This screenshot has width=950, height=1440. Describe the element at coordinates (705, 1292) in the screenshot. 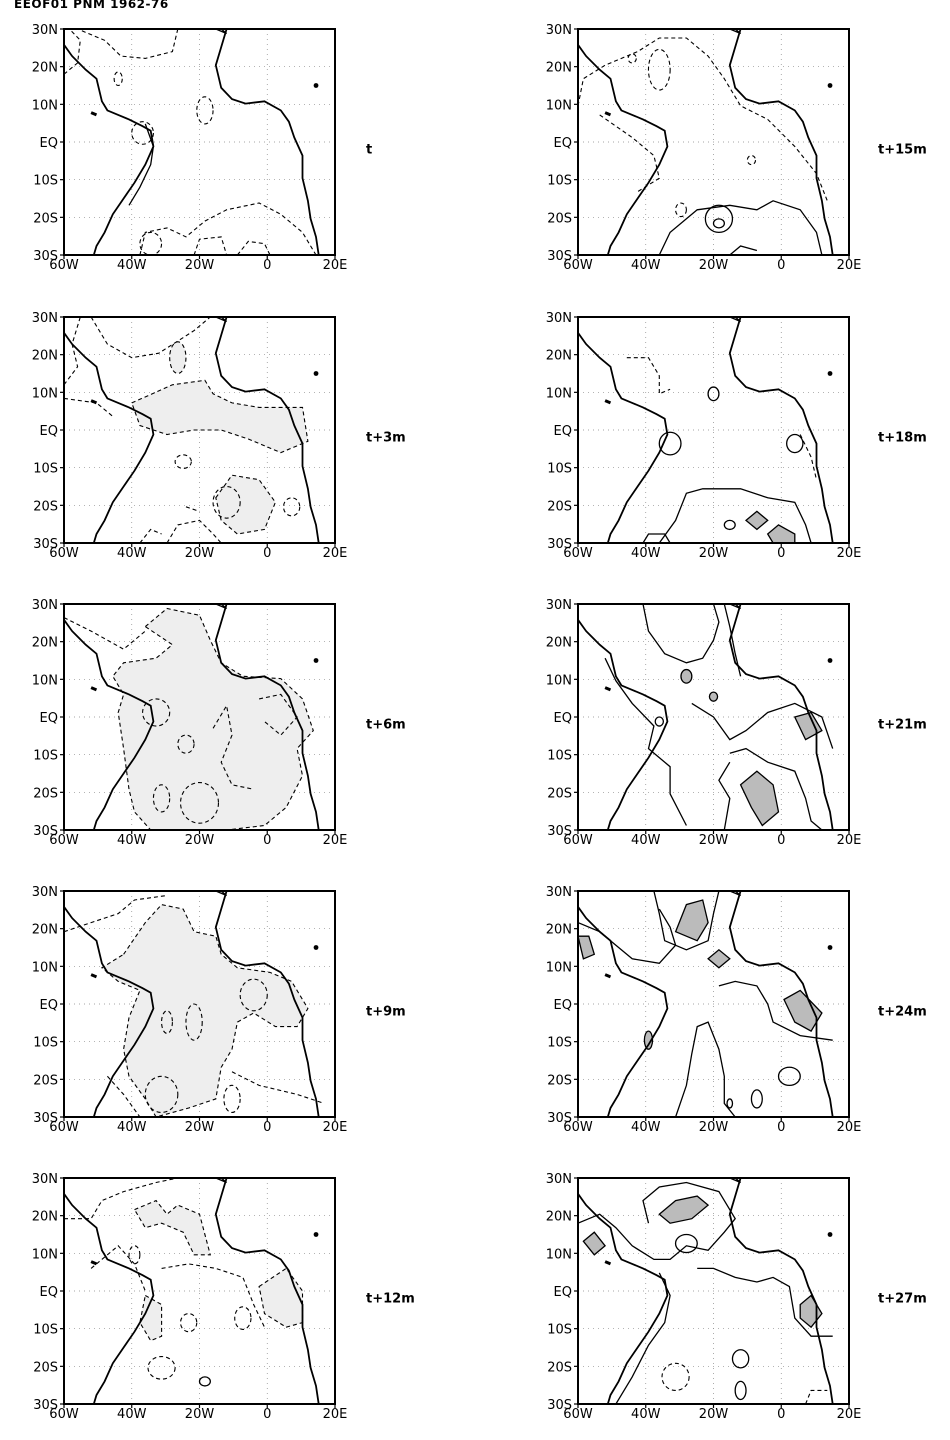

I see `contours-t27` at that location.